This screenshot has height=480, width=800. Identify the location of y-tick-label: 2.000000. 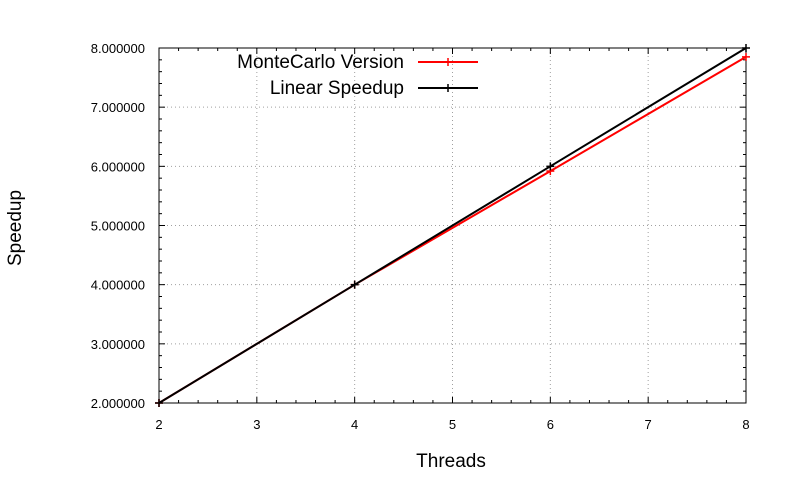
(118, 403).